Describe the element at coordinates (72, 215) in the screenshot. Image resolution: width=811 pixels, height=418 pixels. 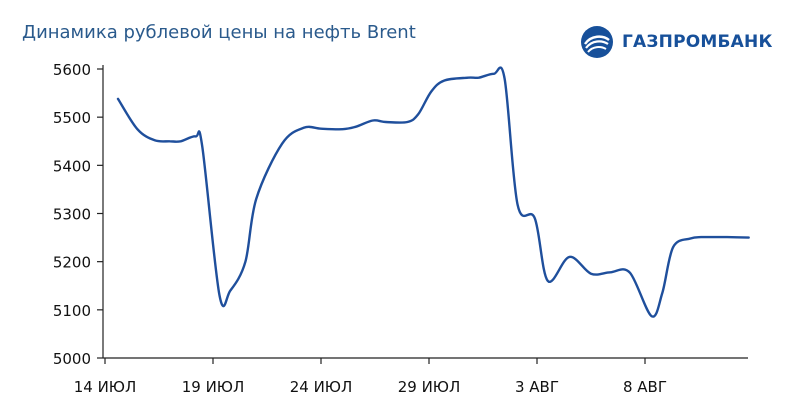
I see `y-tick-label: 5300` at that location.